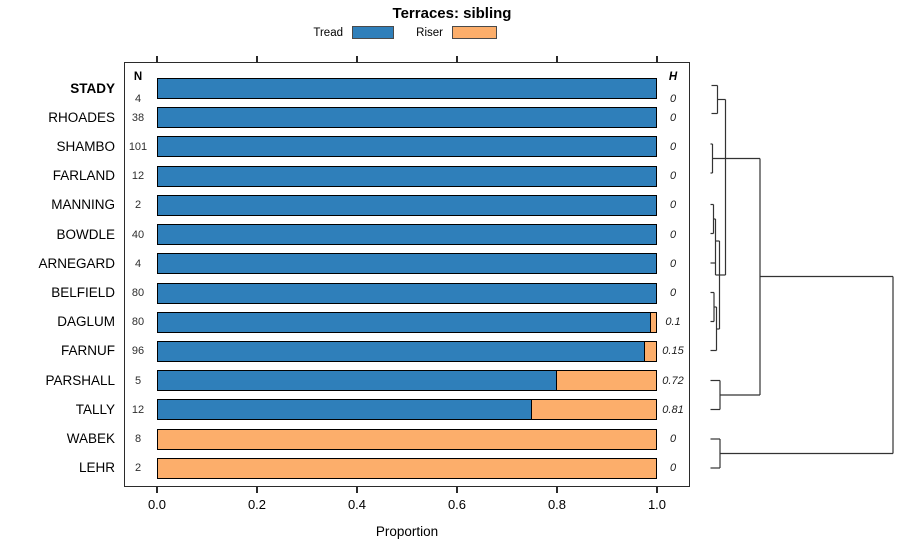 The height and width of the screenshot is (560, 900). Describe the element at coordinates (96, 468) in the screenshot. I see `row-label: LEHR` at that location.